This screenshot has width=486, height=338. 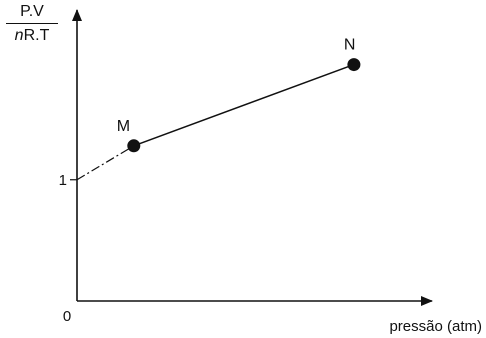 I want to click on y-axis-label-denominator: nR.T, so click(x=32, y=34).